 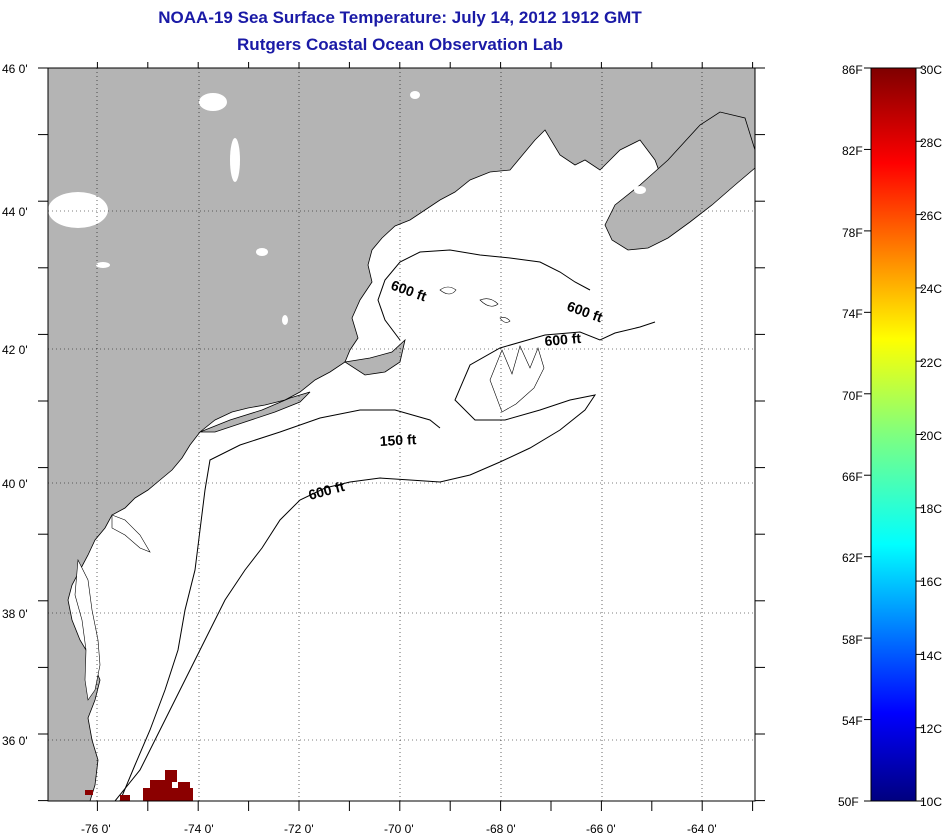 I want to click on lat-label: 38 0', so click(x=15, y=614).